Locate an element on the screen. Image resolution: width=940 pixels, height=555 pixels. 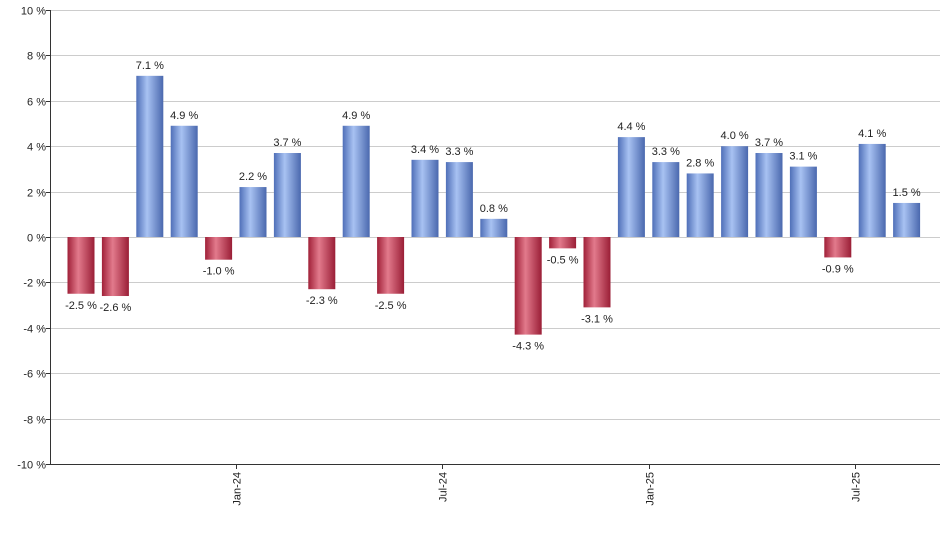
data-label: 3.4 % is located at coordinates (425, 150).